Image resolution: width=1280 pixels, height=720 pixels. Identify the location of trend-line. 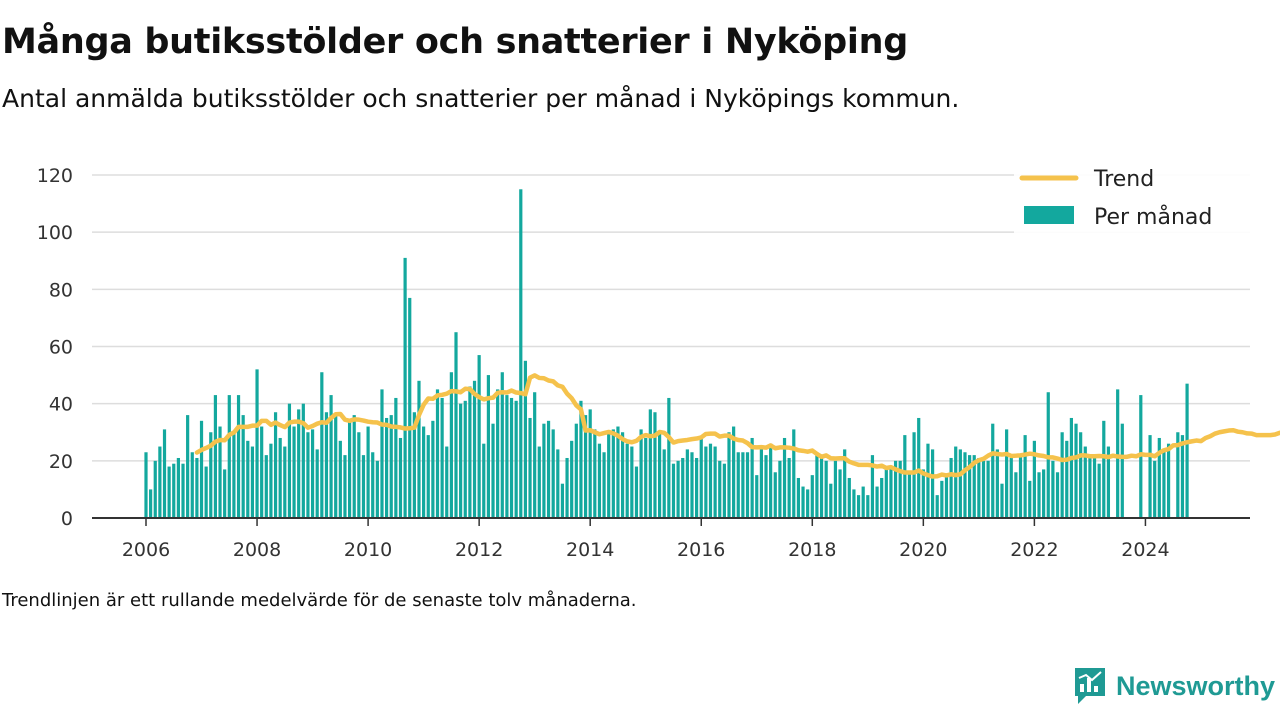
(737, 426).